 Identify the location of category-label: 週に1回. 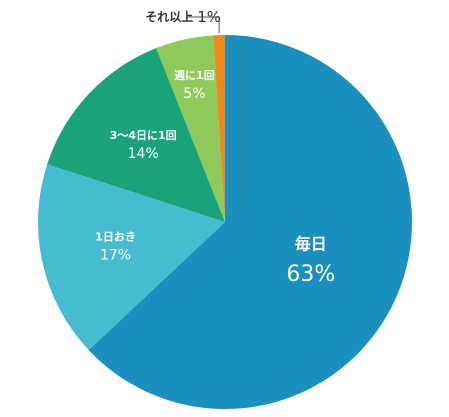
(194, 75).